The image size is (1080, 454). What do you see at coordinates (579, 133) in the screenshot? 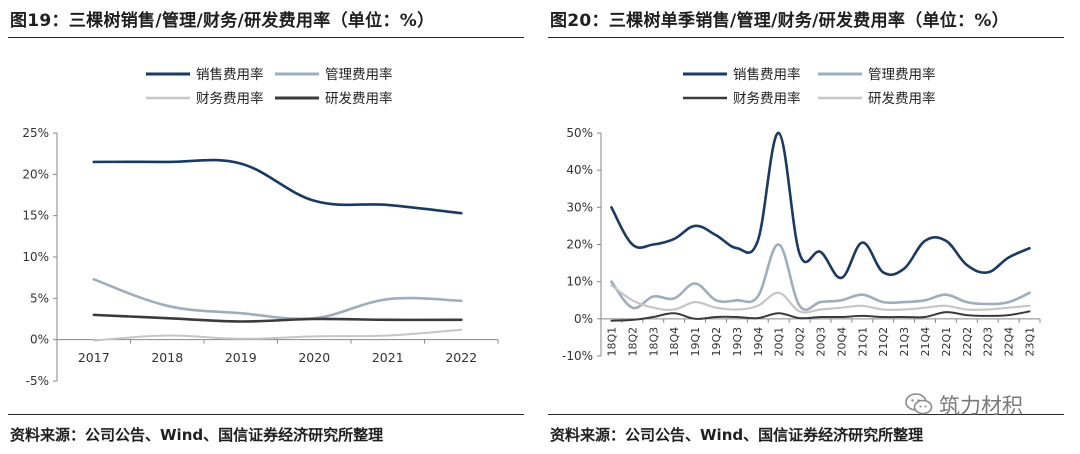
I see `y-tick-label: 50%` at bounding box center [579, 133].